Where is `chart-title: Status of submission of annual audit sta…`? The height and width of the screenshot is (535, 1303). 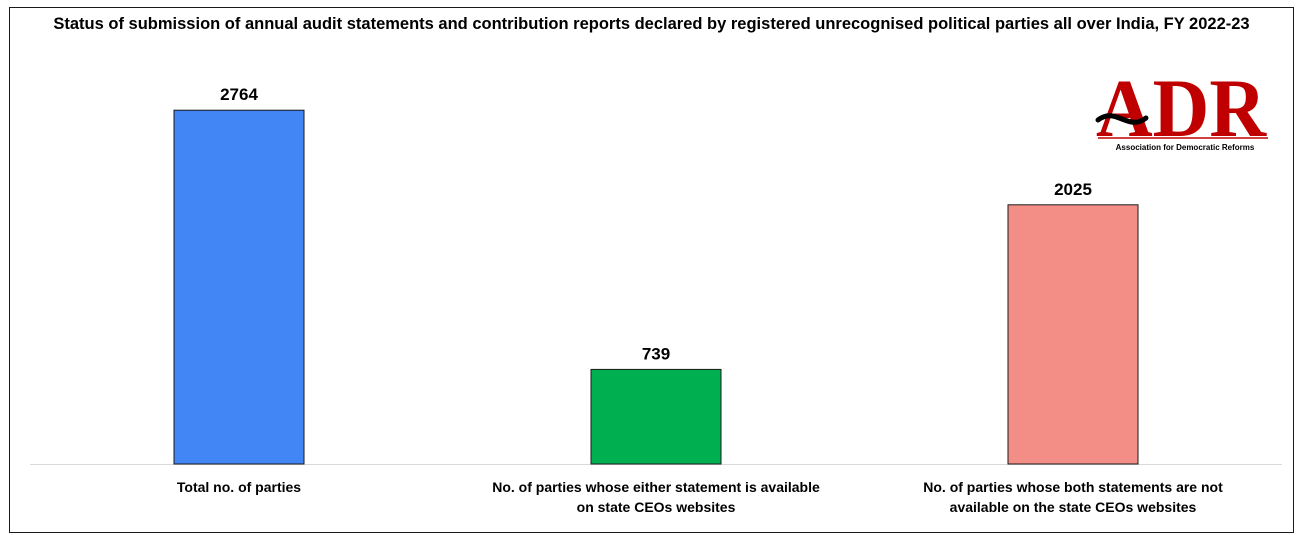
chart-title: Status of submission of annual audit sta… is located at coordinates (651, 24).